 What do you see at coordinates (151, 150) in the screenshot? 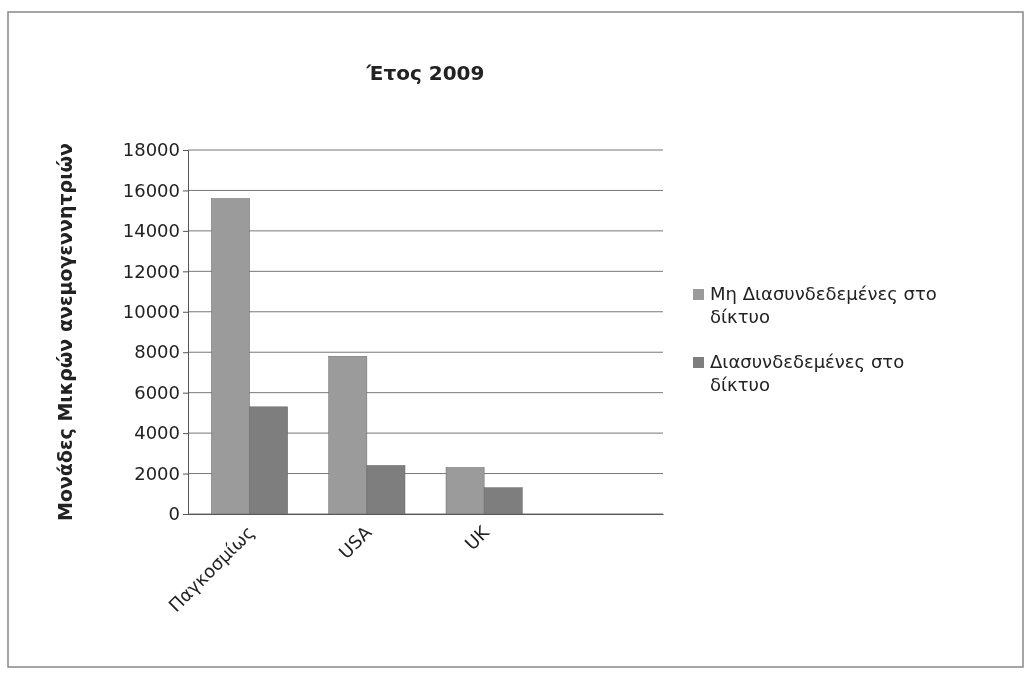
I see `y-tick-label: 18000` at bounding box center [151, 150].